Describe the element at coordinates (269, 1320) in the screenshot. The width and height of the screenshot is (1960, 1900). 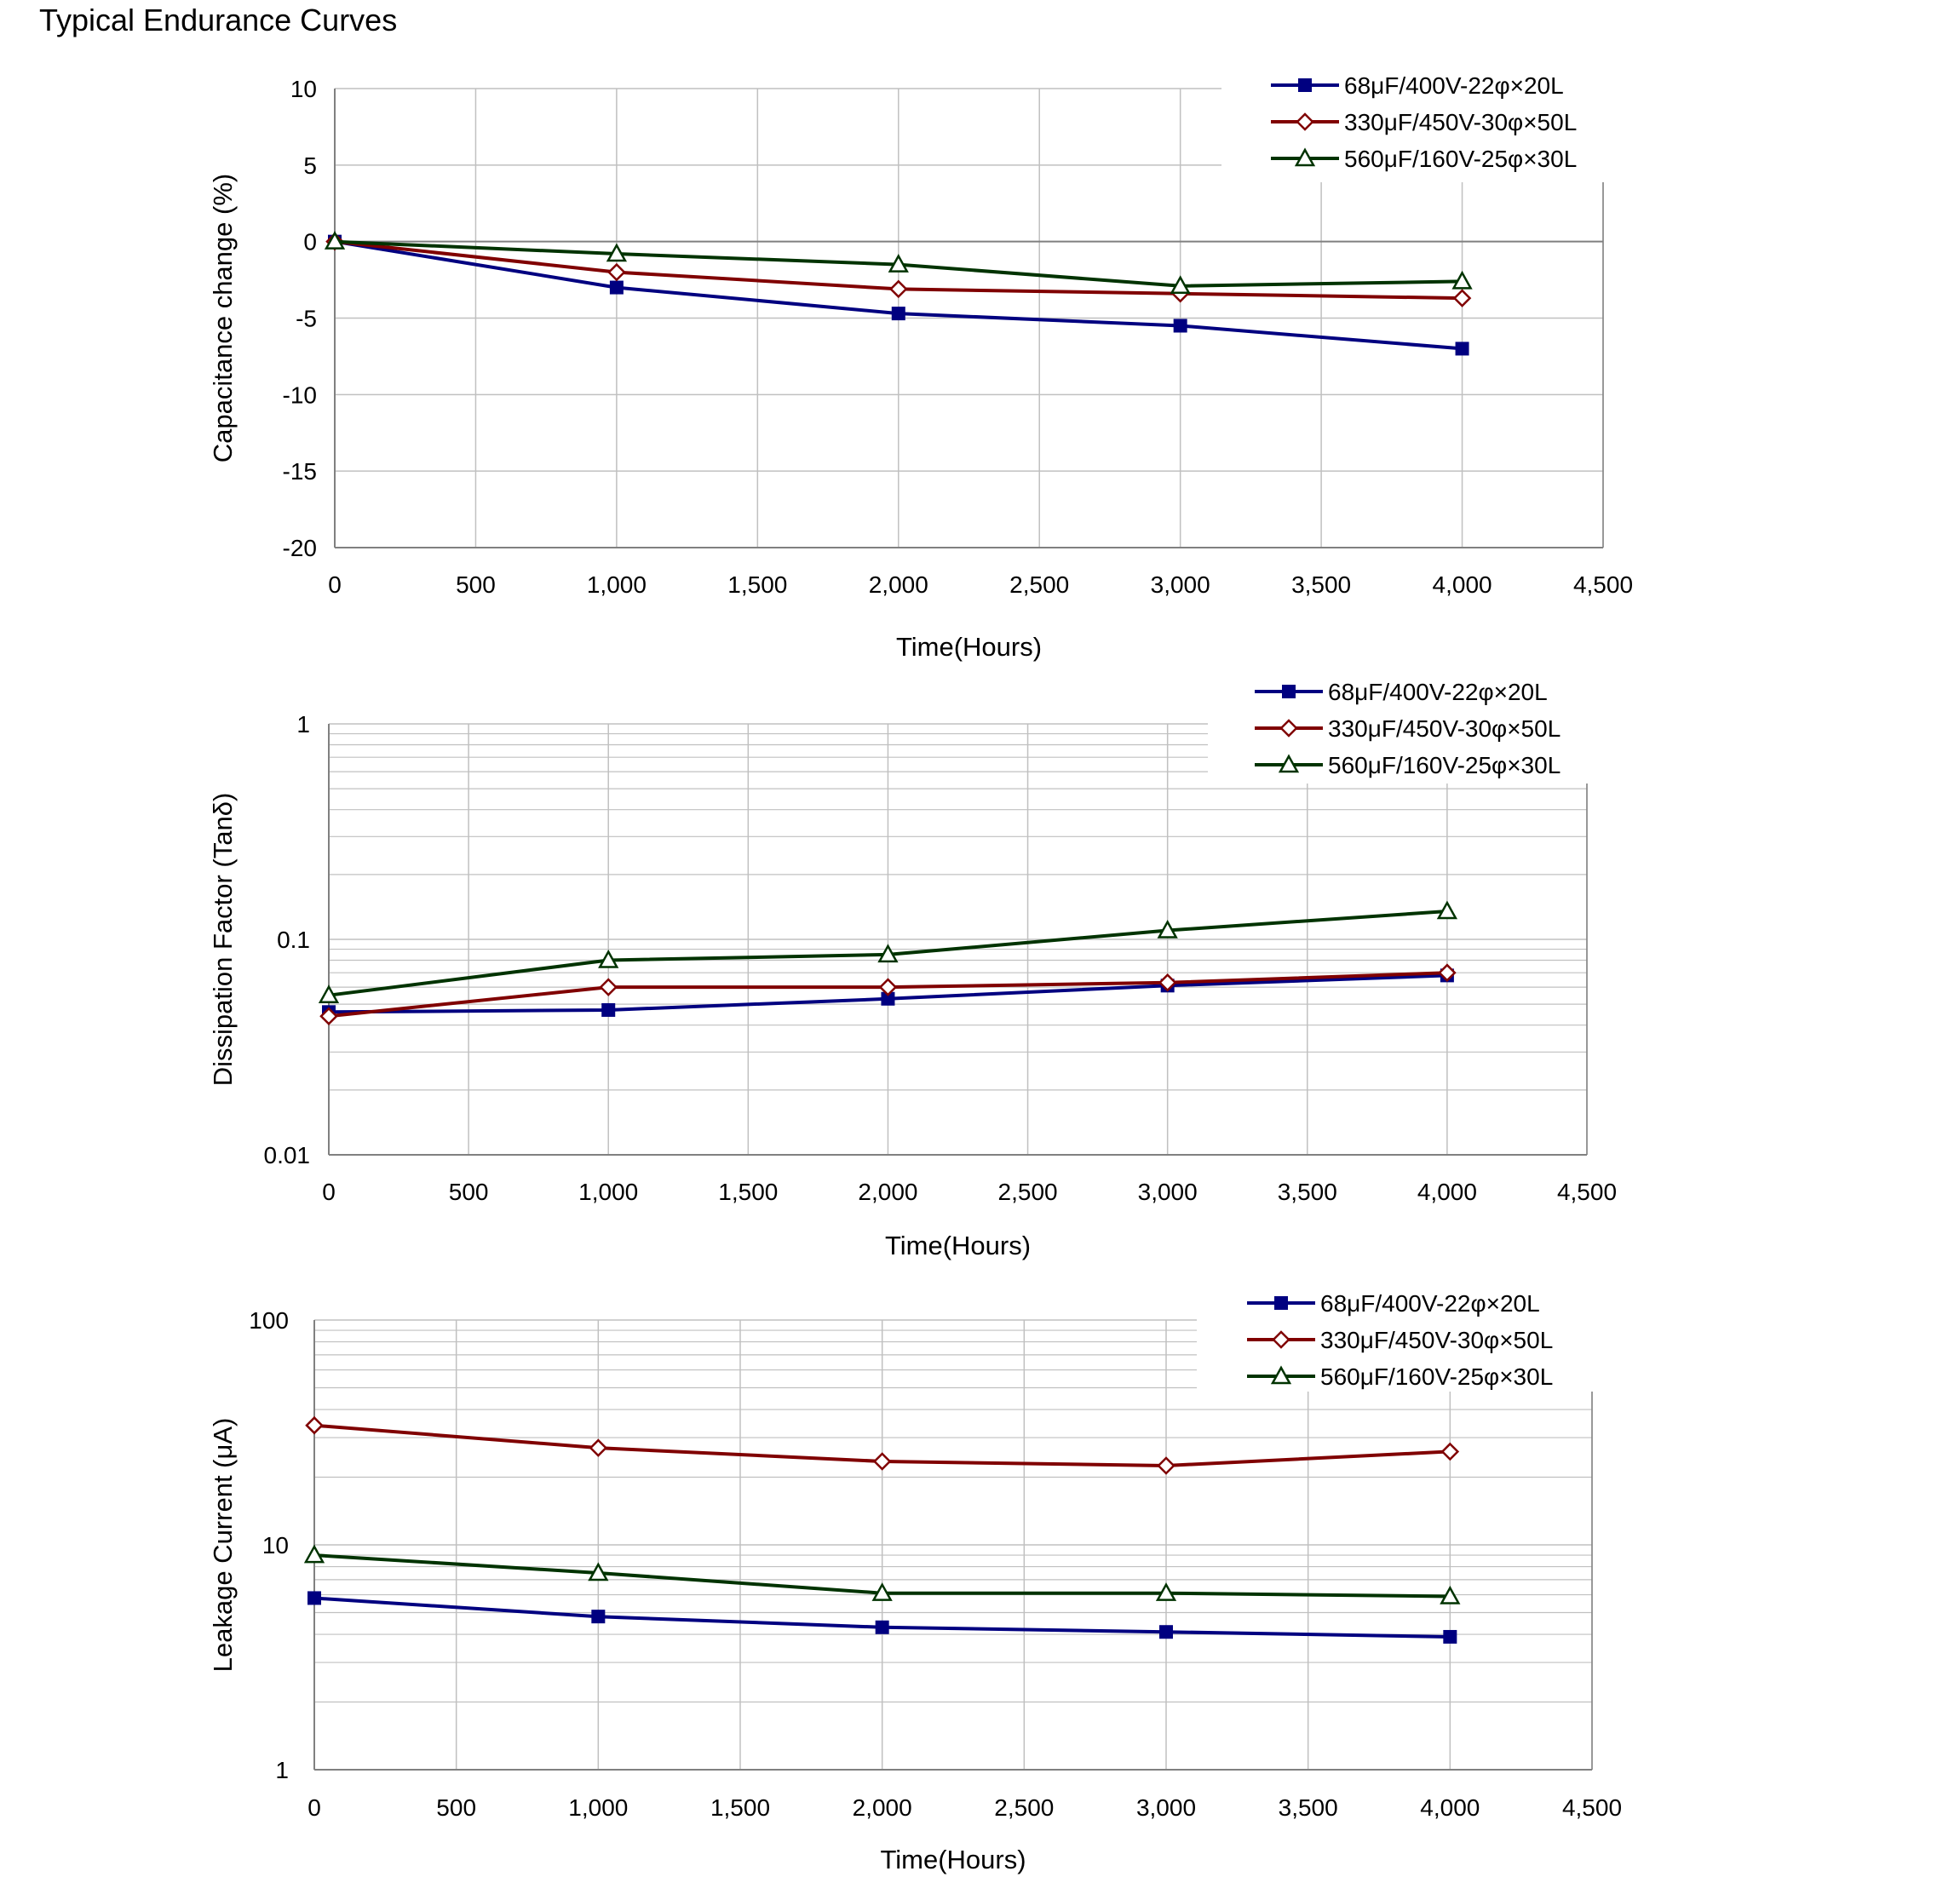
I see `y-tick-label: 100` at that location.